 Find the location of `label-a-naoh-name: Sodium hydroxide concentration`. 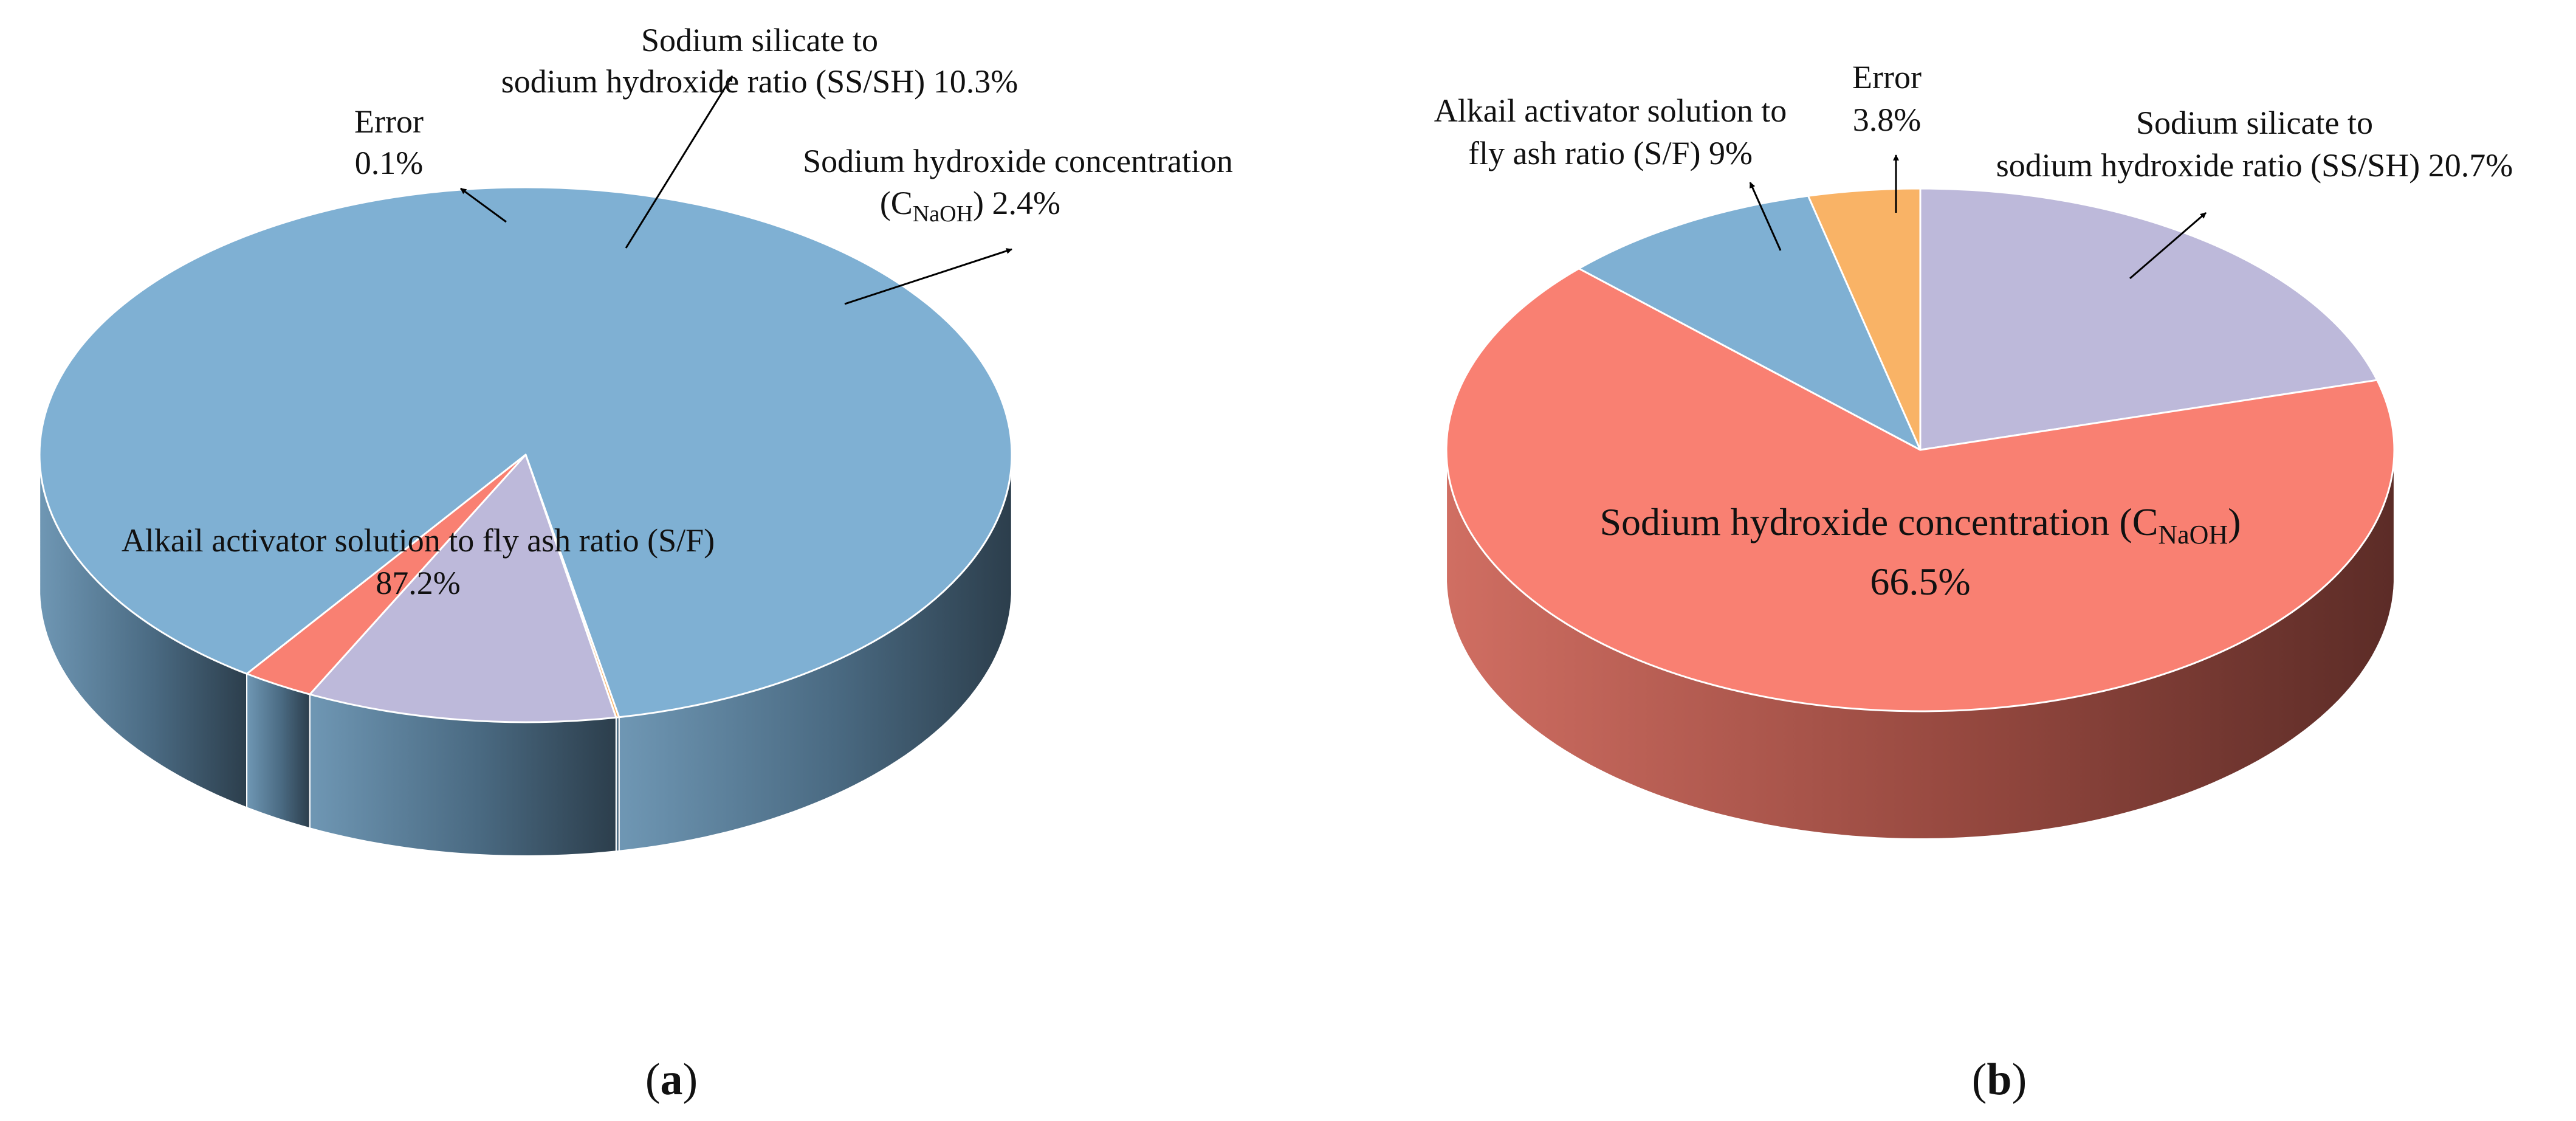

label-a-naoh-name: Sodium hydroxide concentration is located at coordinates (1018, 161).